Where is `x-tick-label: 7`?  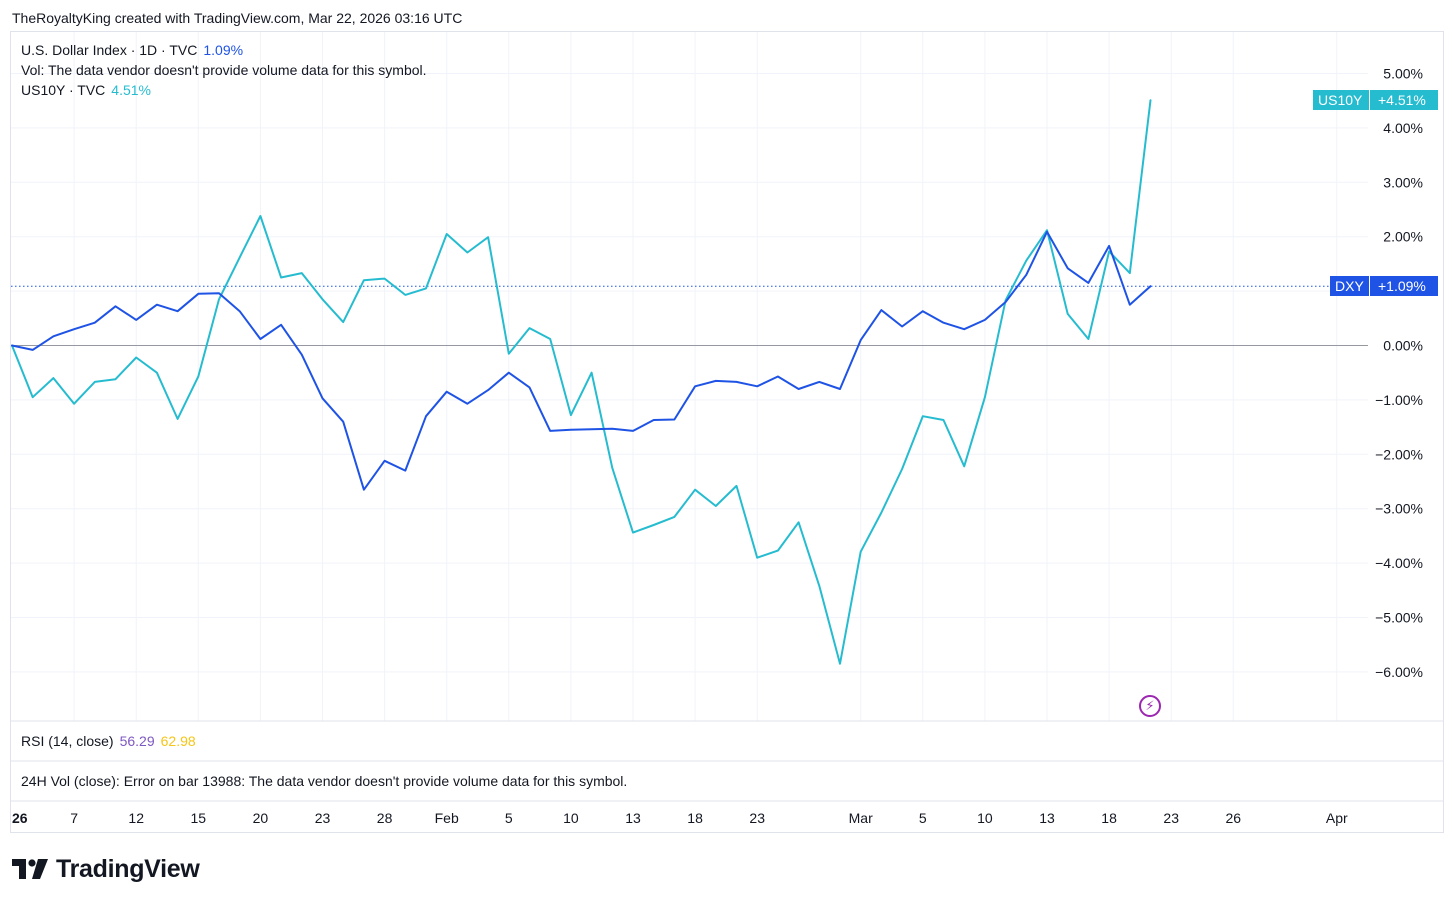 x-tick-label: 7 is located at coordinates (74, 818).